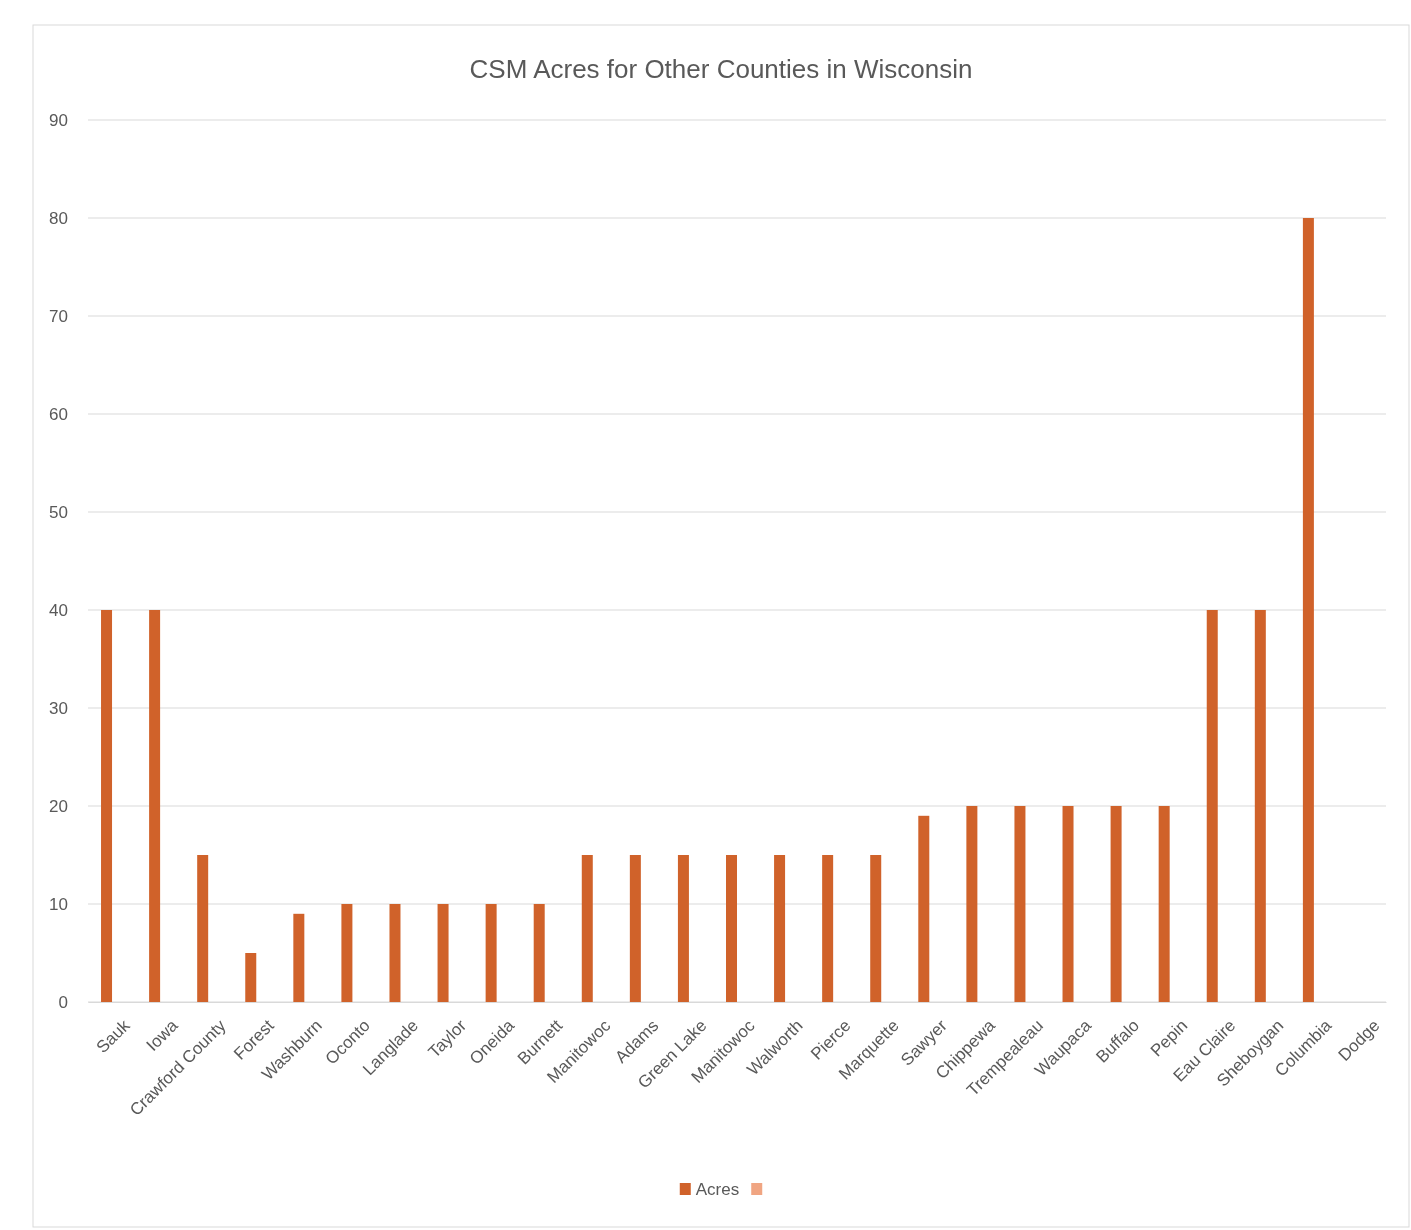 This screenshot has width=1411, height=1230. I want to click on chart-title: CSM Acres for Other Counties in Wisconsin, so click(721, 69).